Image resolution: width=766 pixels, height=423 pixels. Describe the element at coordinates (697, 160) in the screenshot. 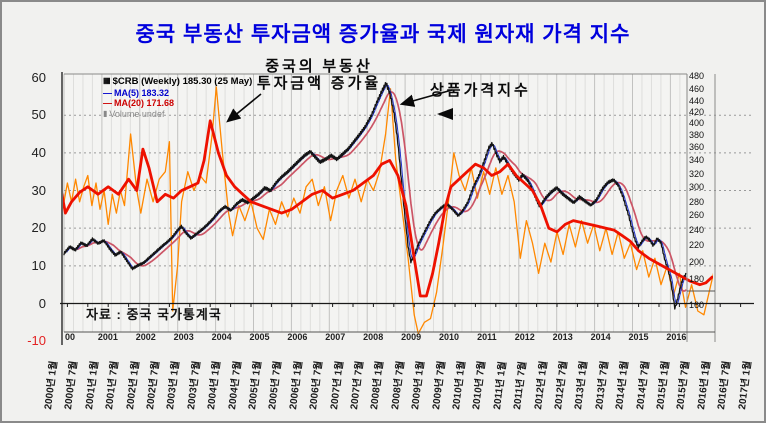

I see `right-axis-tick-label: 340` at that location.